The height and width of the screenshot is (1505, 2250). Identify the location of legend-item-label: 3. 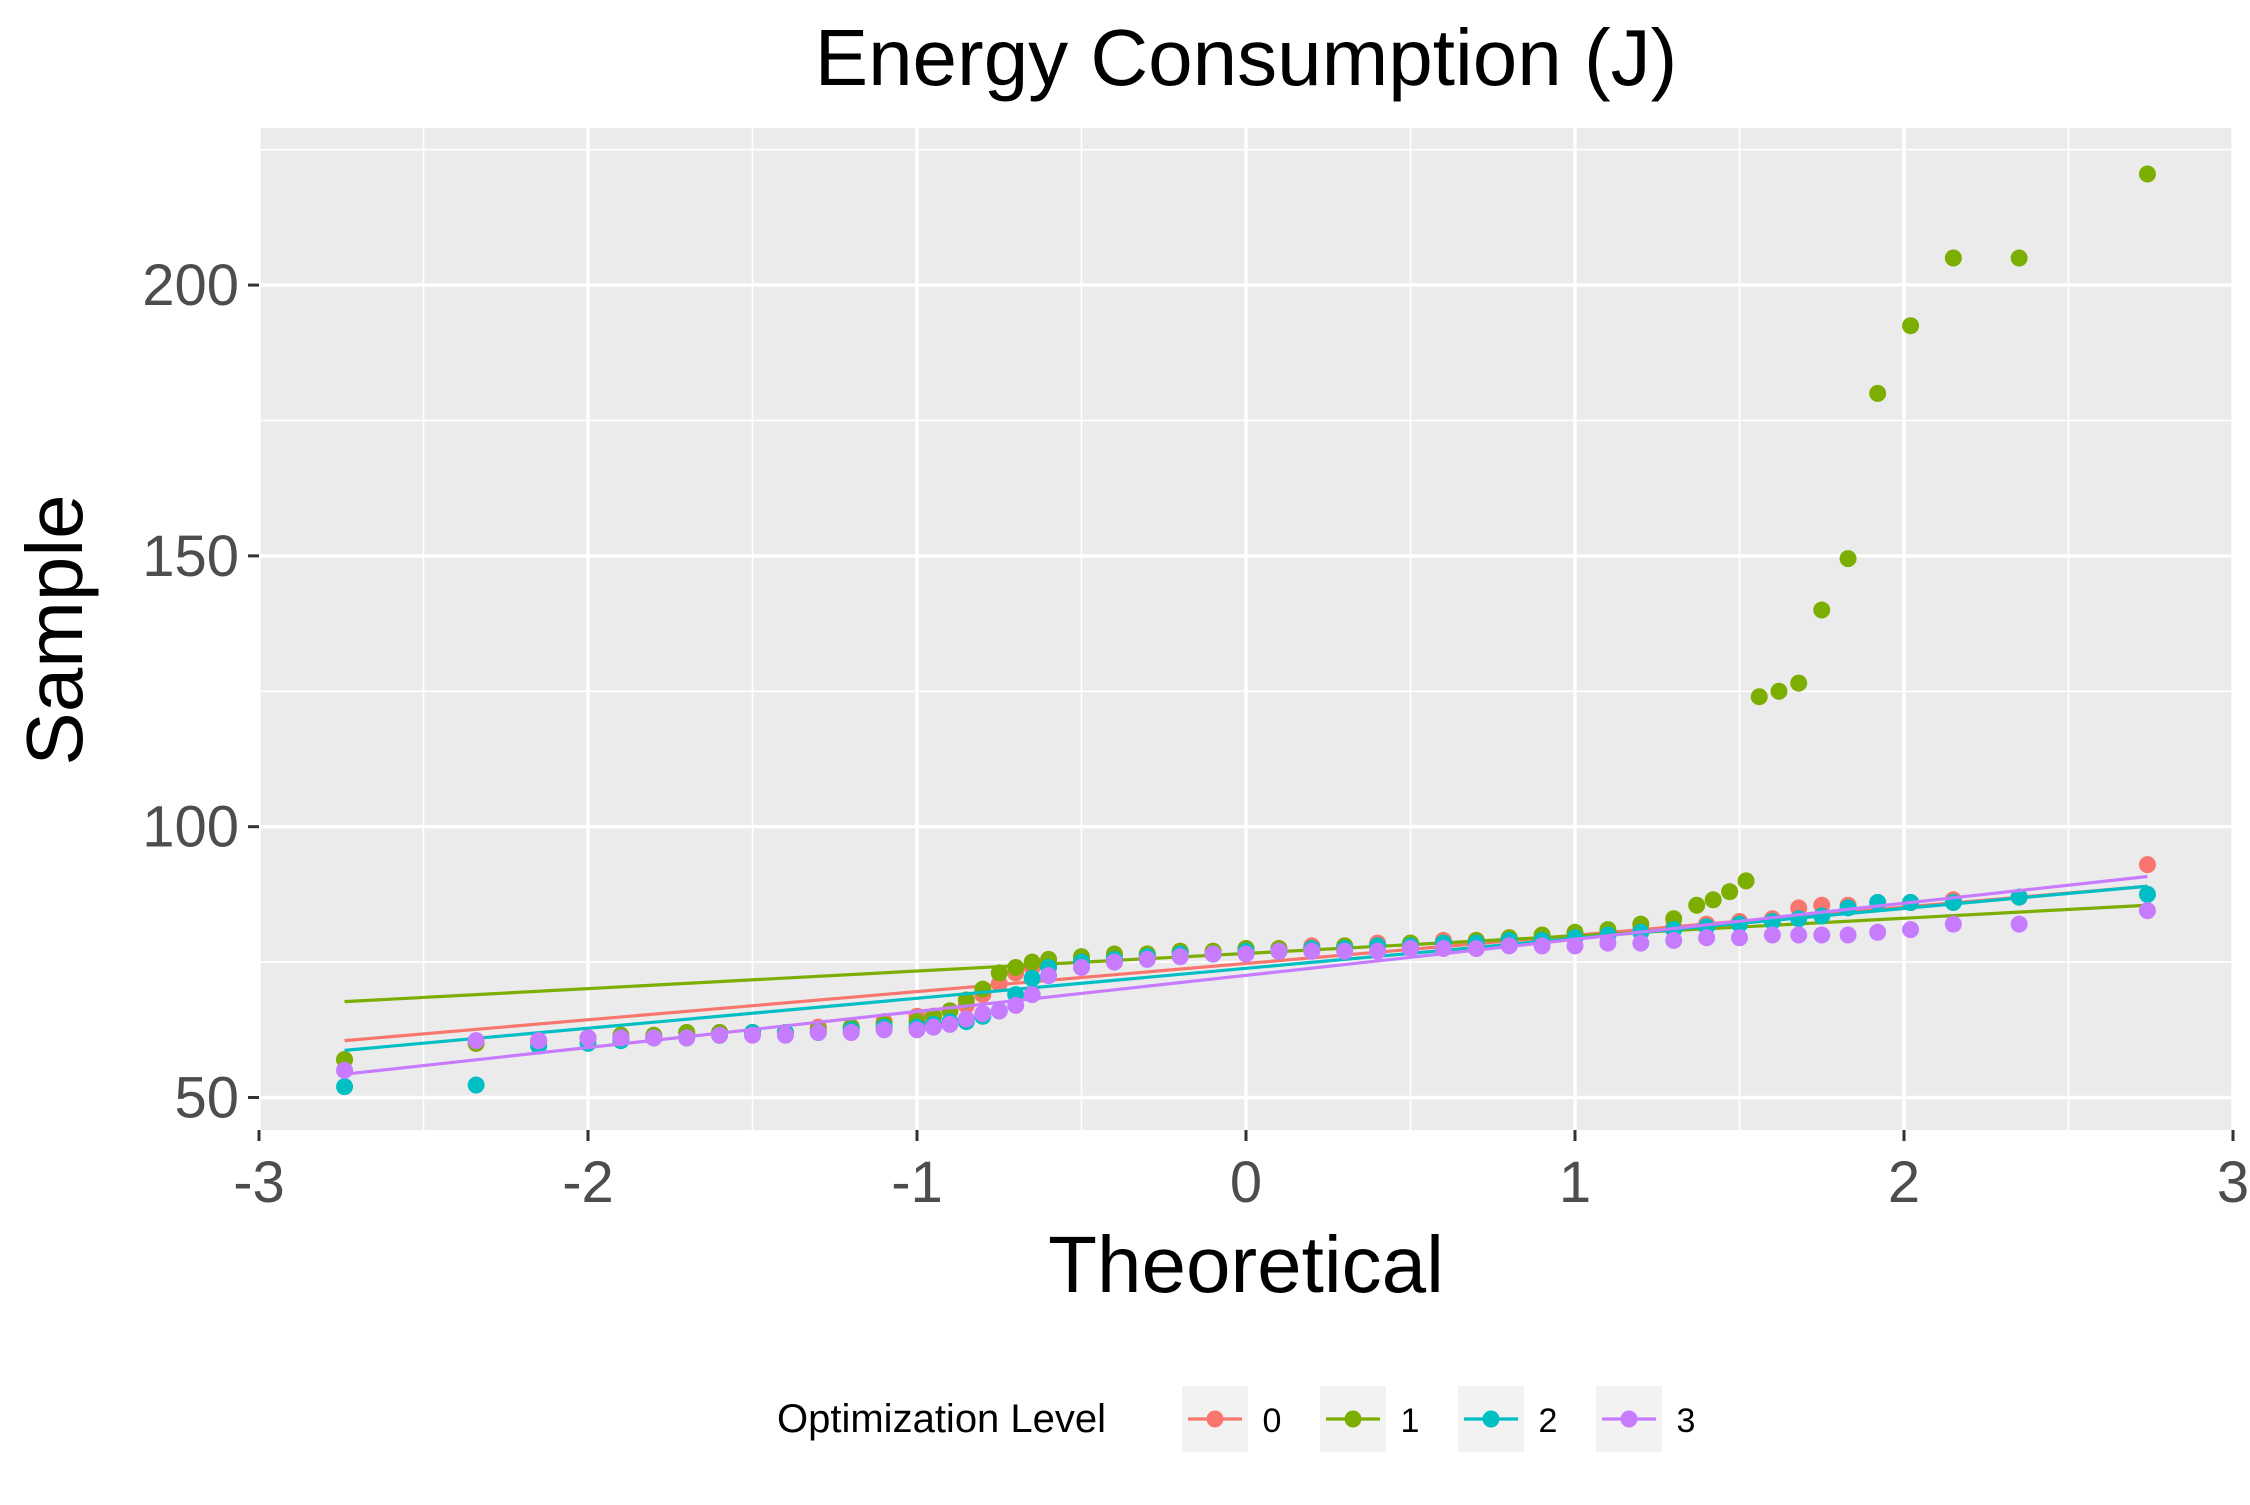
(1686, 1421).